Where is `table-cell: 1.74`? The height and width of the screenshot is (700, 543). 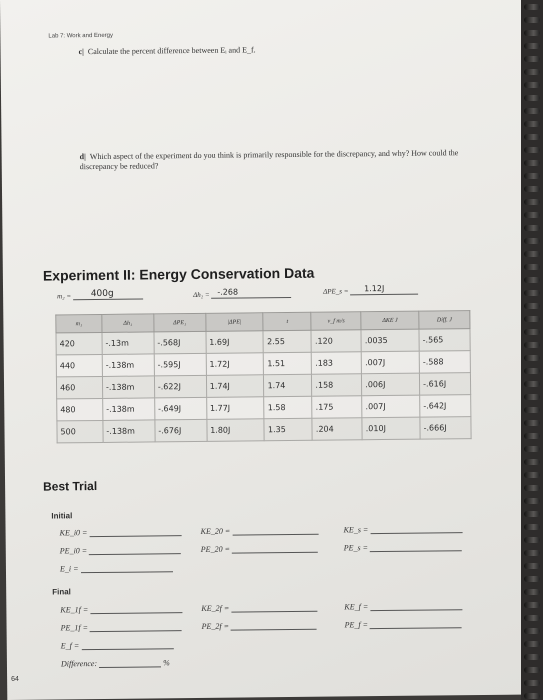 table-cell: 1.74 is located at coordinates (288, 385).